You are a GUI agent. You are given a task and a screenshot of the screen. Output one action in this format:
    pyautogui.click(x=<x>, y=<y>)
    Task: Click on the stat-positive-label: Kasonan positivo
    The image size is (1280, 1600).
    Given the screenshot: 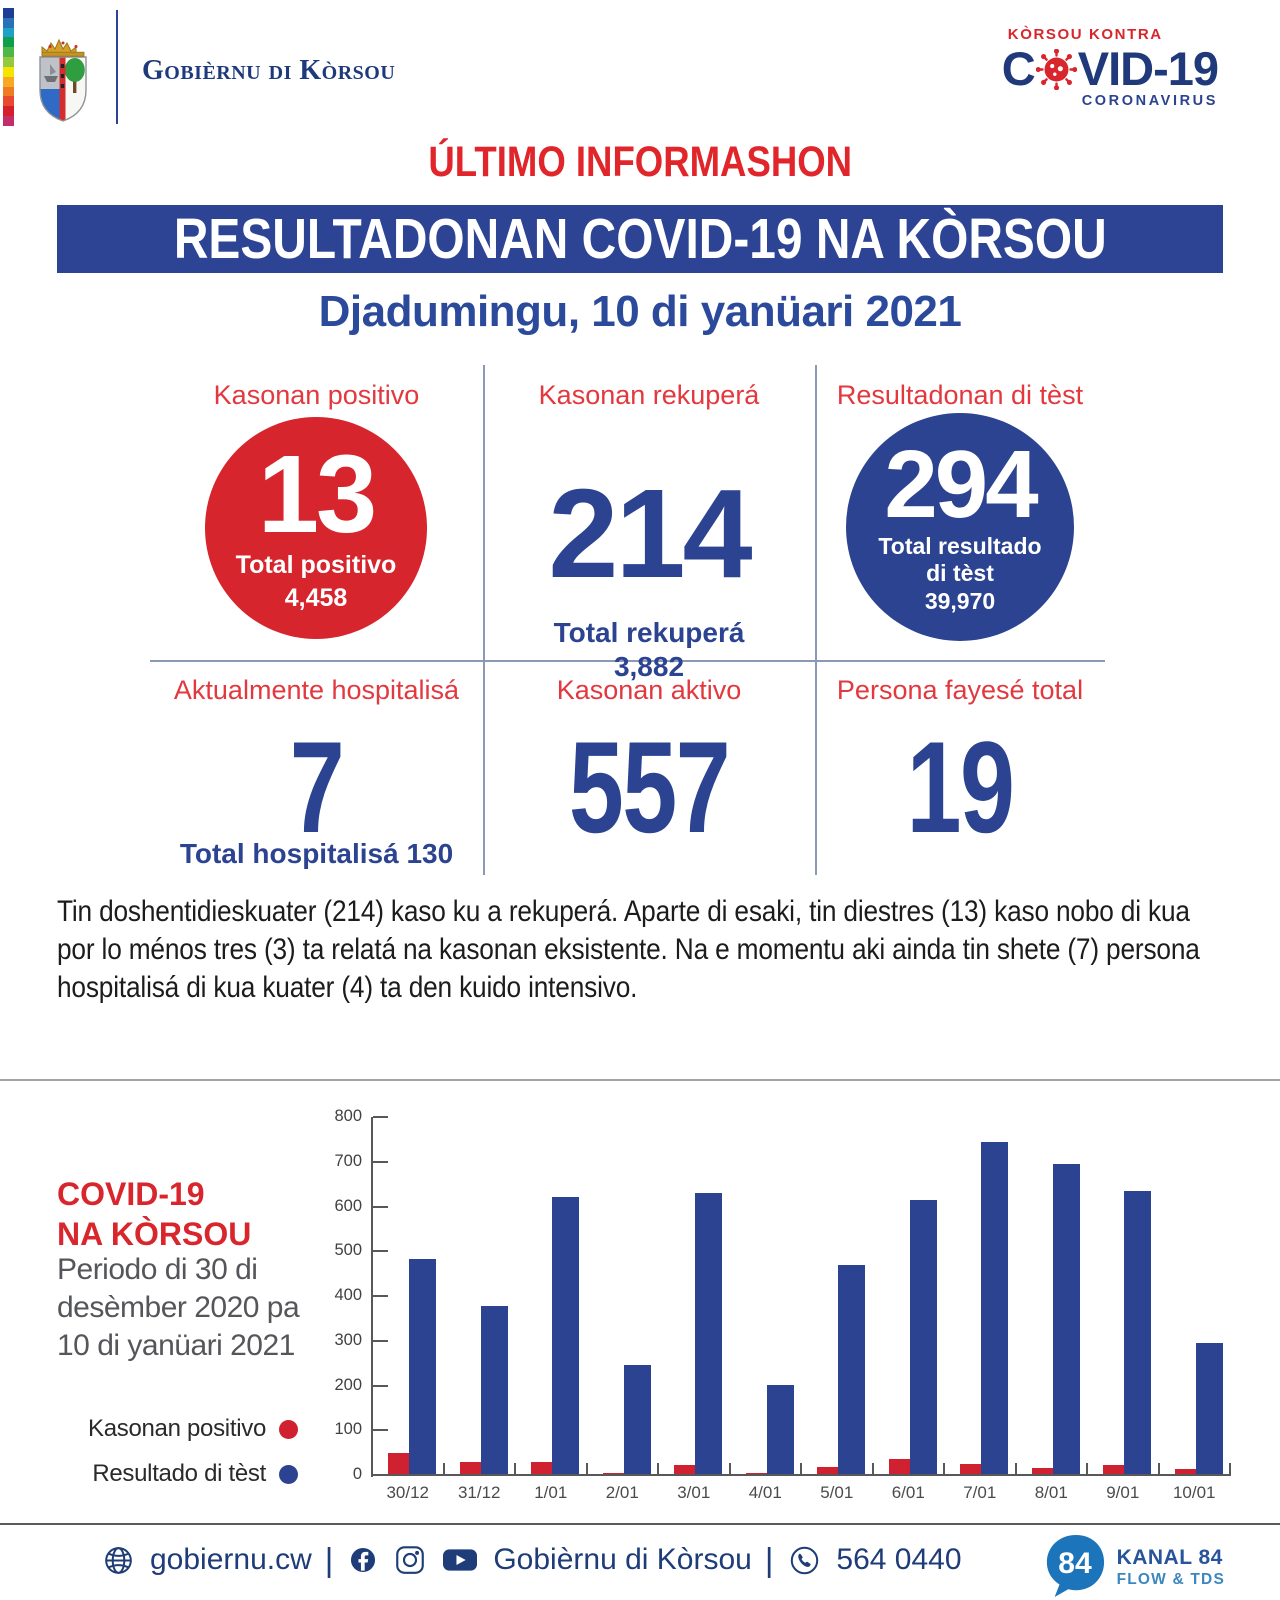 What is the action you would take?
    pyautogui.click(x=316, y=395)
    